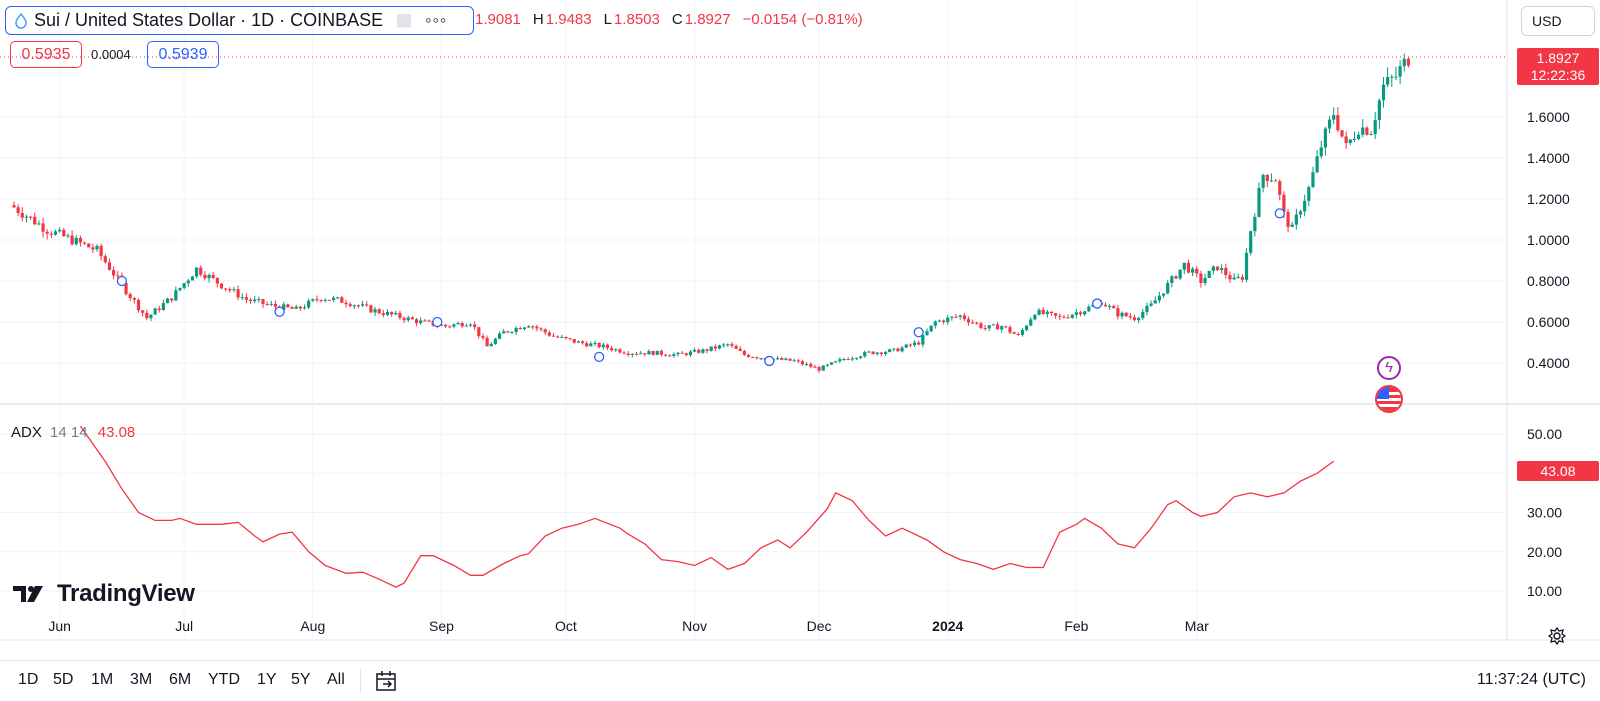  Describe the element at coordinates (102, 679) in the screenshot. I see `range-1m: 1M` at that location.